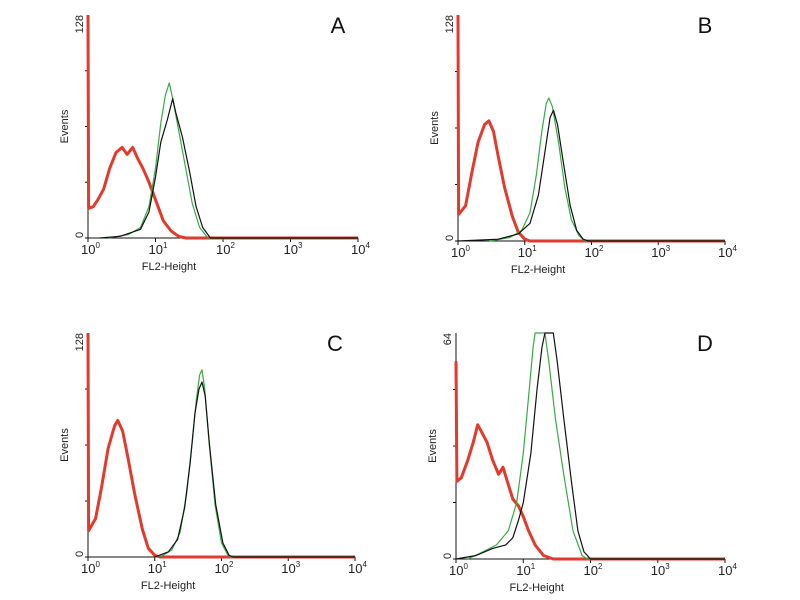 The image size is (800, 600). I want to click on panel-letter: D, so click(705, 343).